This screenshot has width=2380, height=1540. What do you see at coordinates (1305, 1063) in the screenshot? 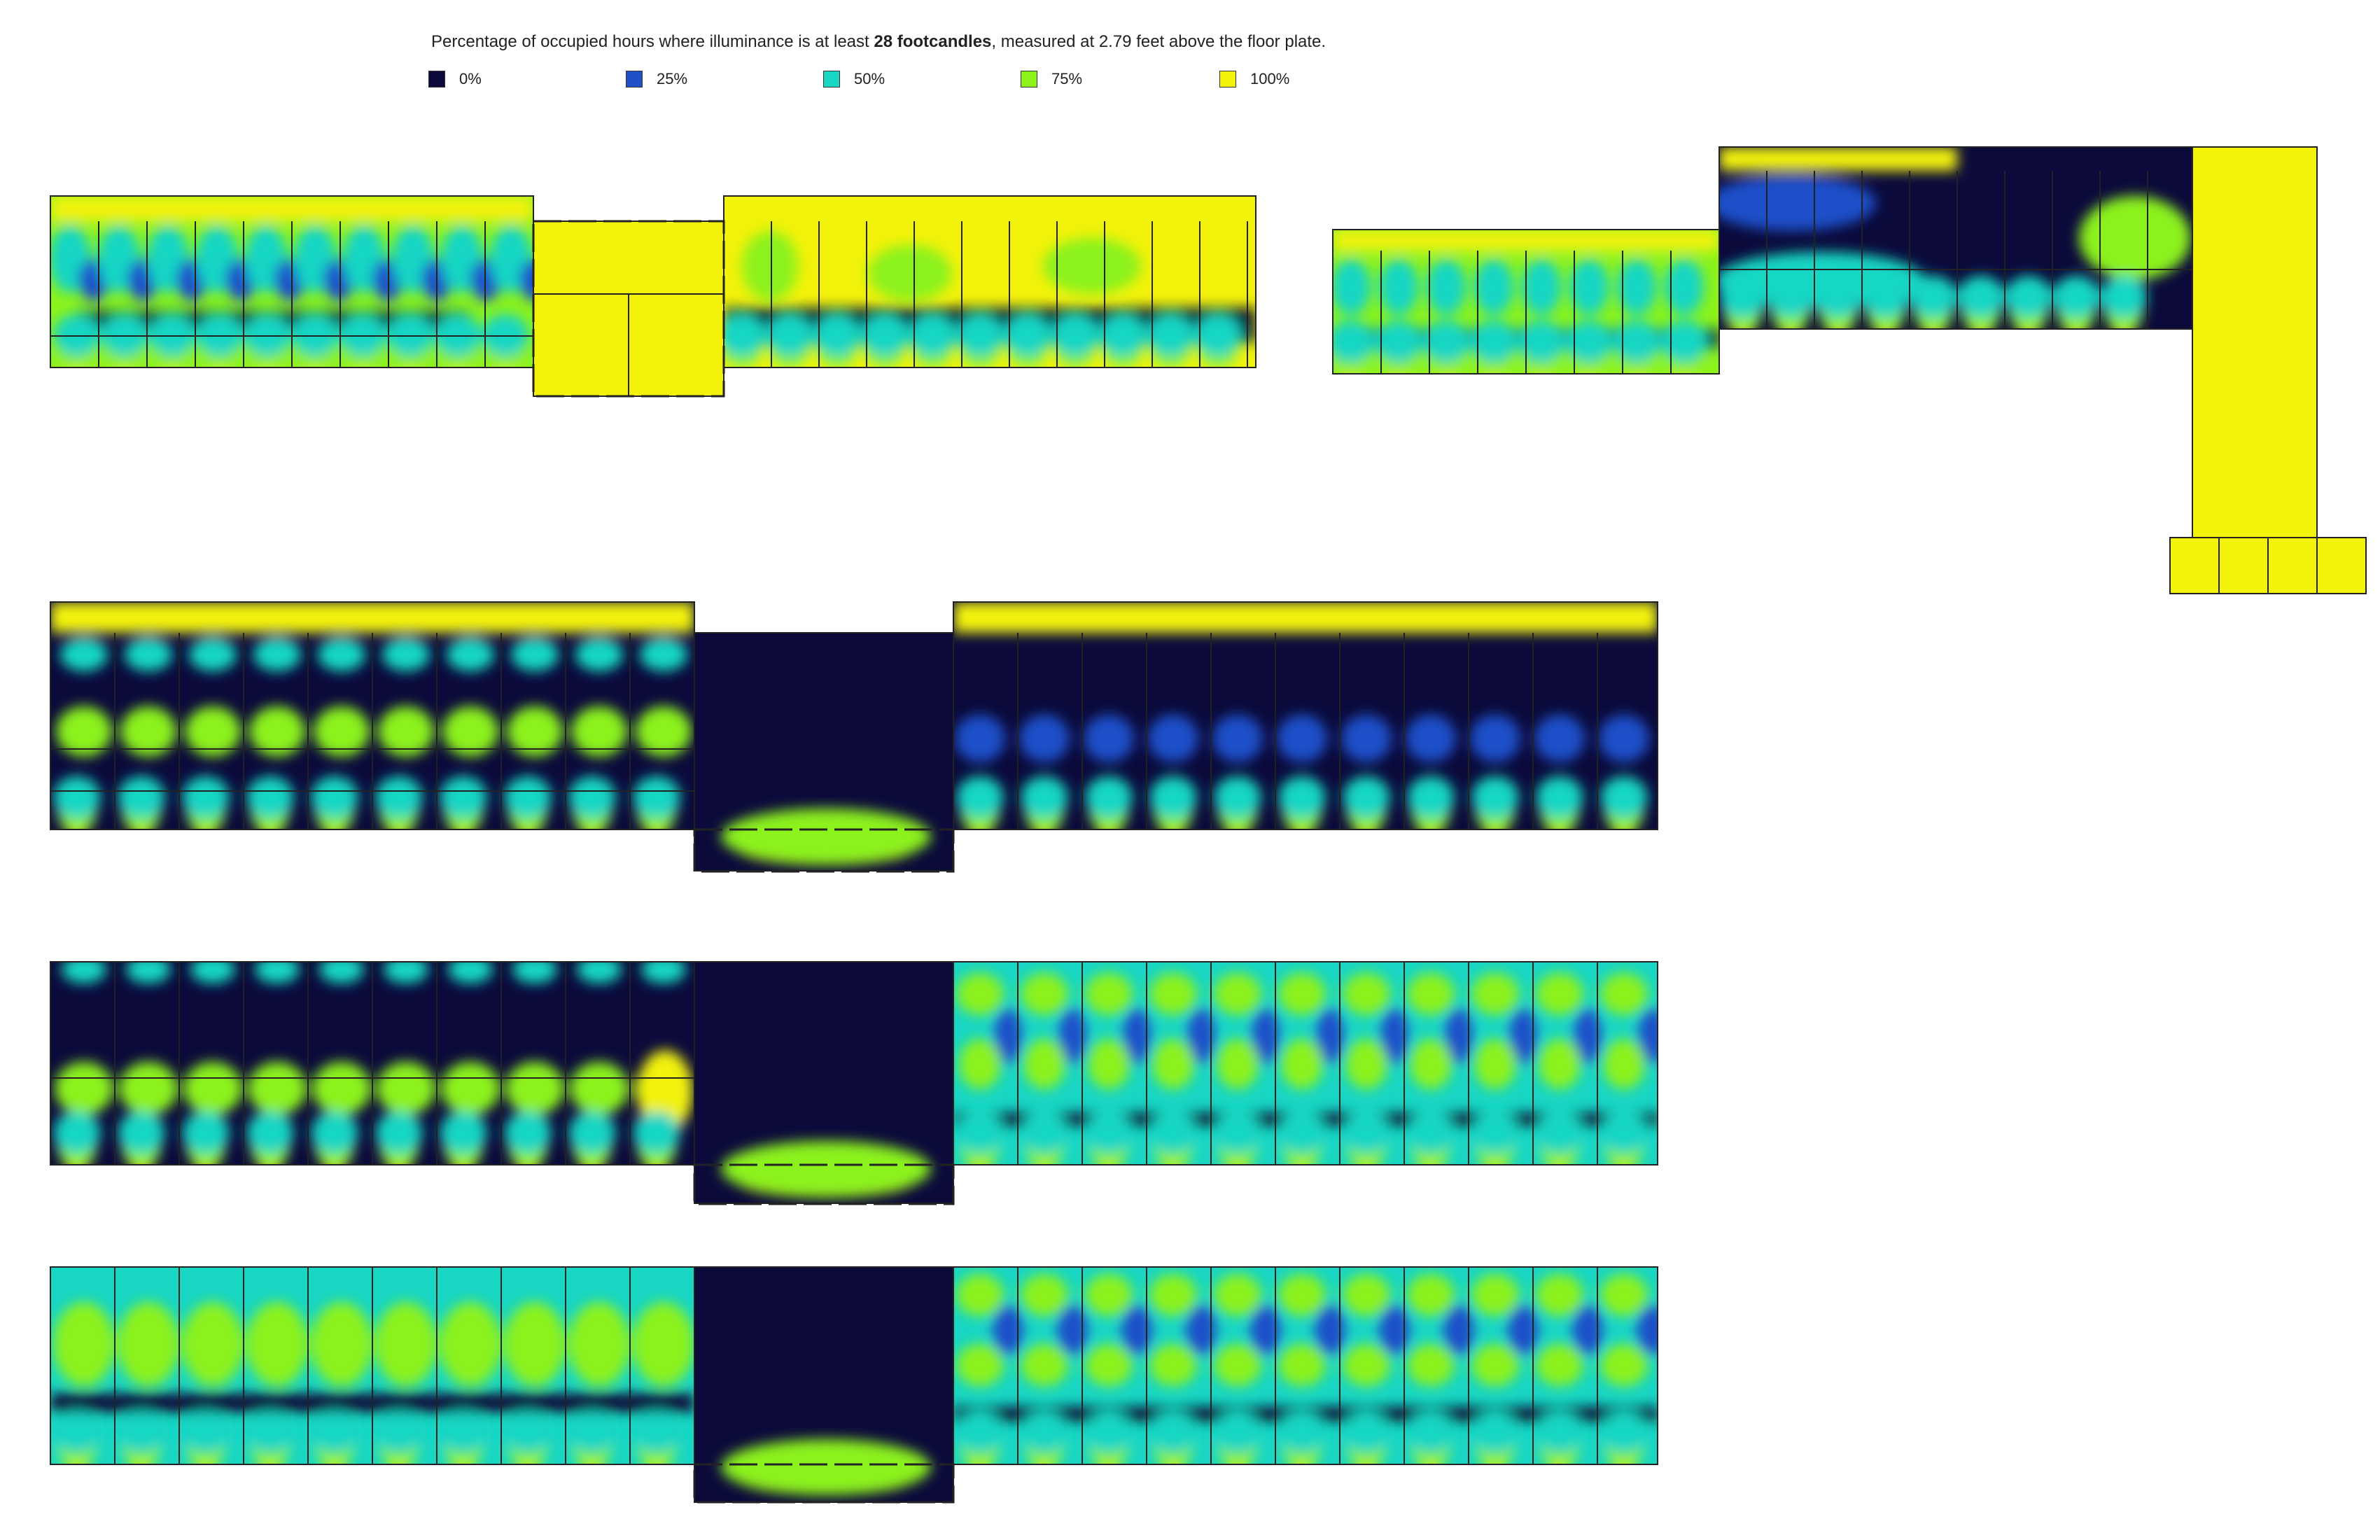
I see `plate-level-3-east` at bounding box center [1305, 1063].